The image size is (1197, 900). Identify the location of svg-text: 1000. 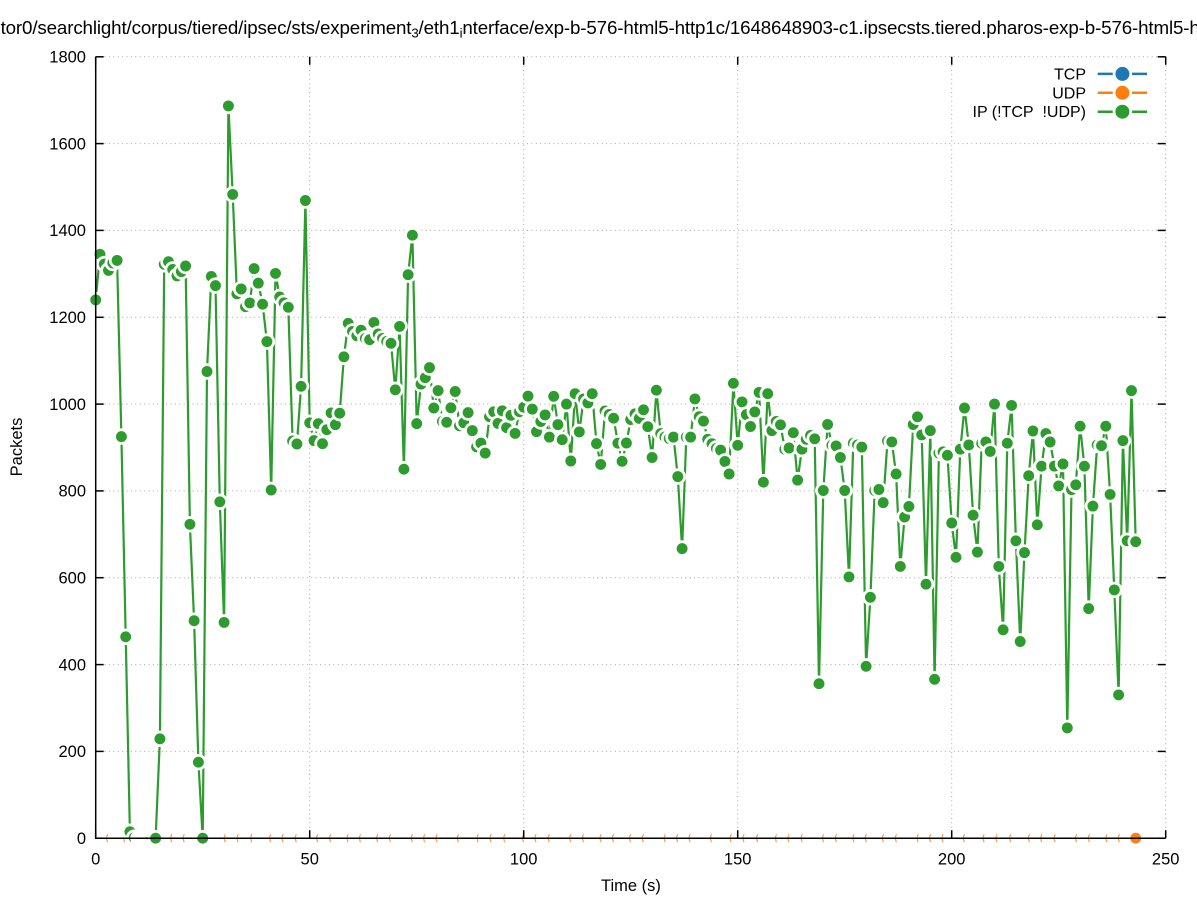
(67, 405).